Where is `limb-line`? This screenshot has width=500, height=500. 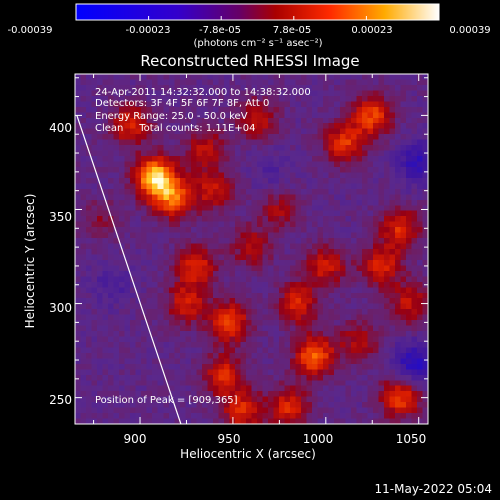
limb-line is located at coordinates (129, 270).